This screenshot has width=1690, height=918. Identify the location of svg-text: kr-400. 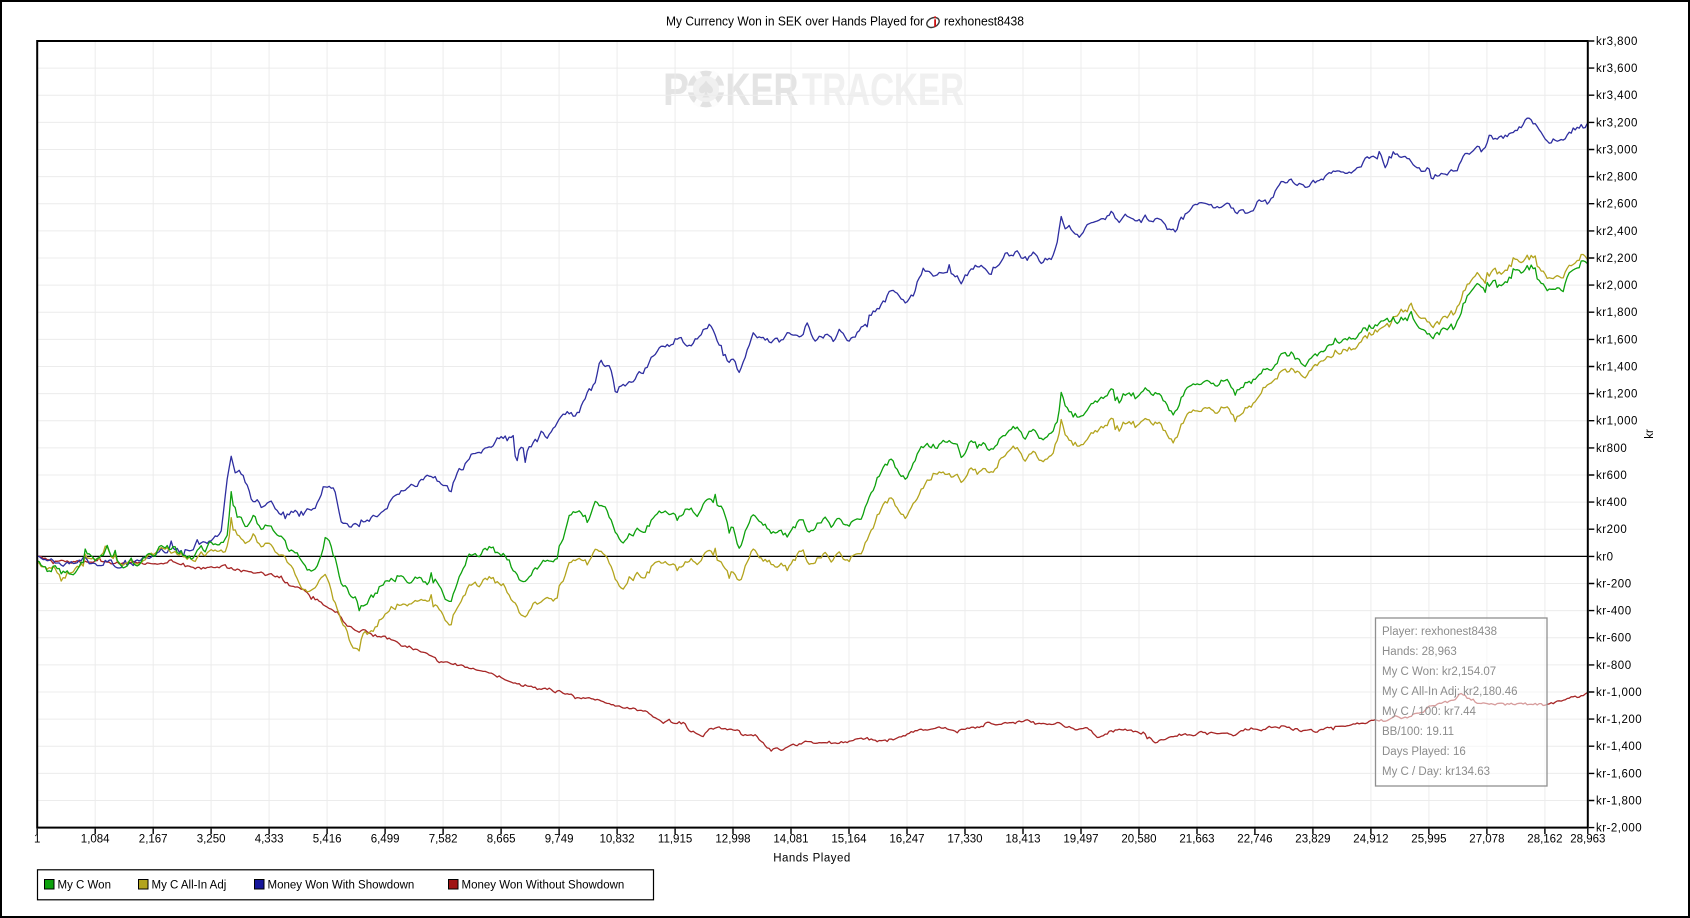
(1614, 612).